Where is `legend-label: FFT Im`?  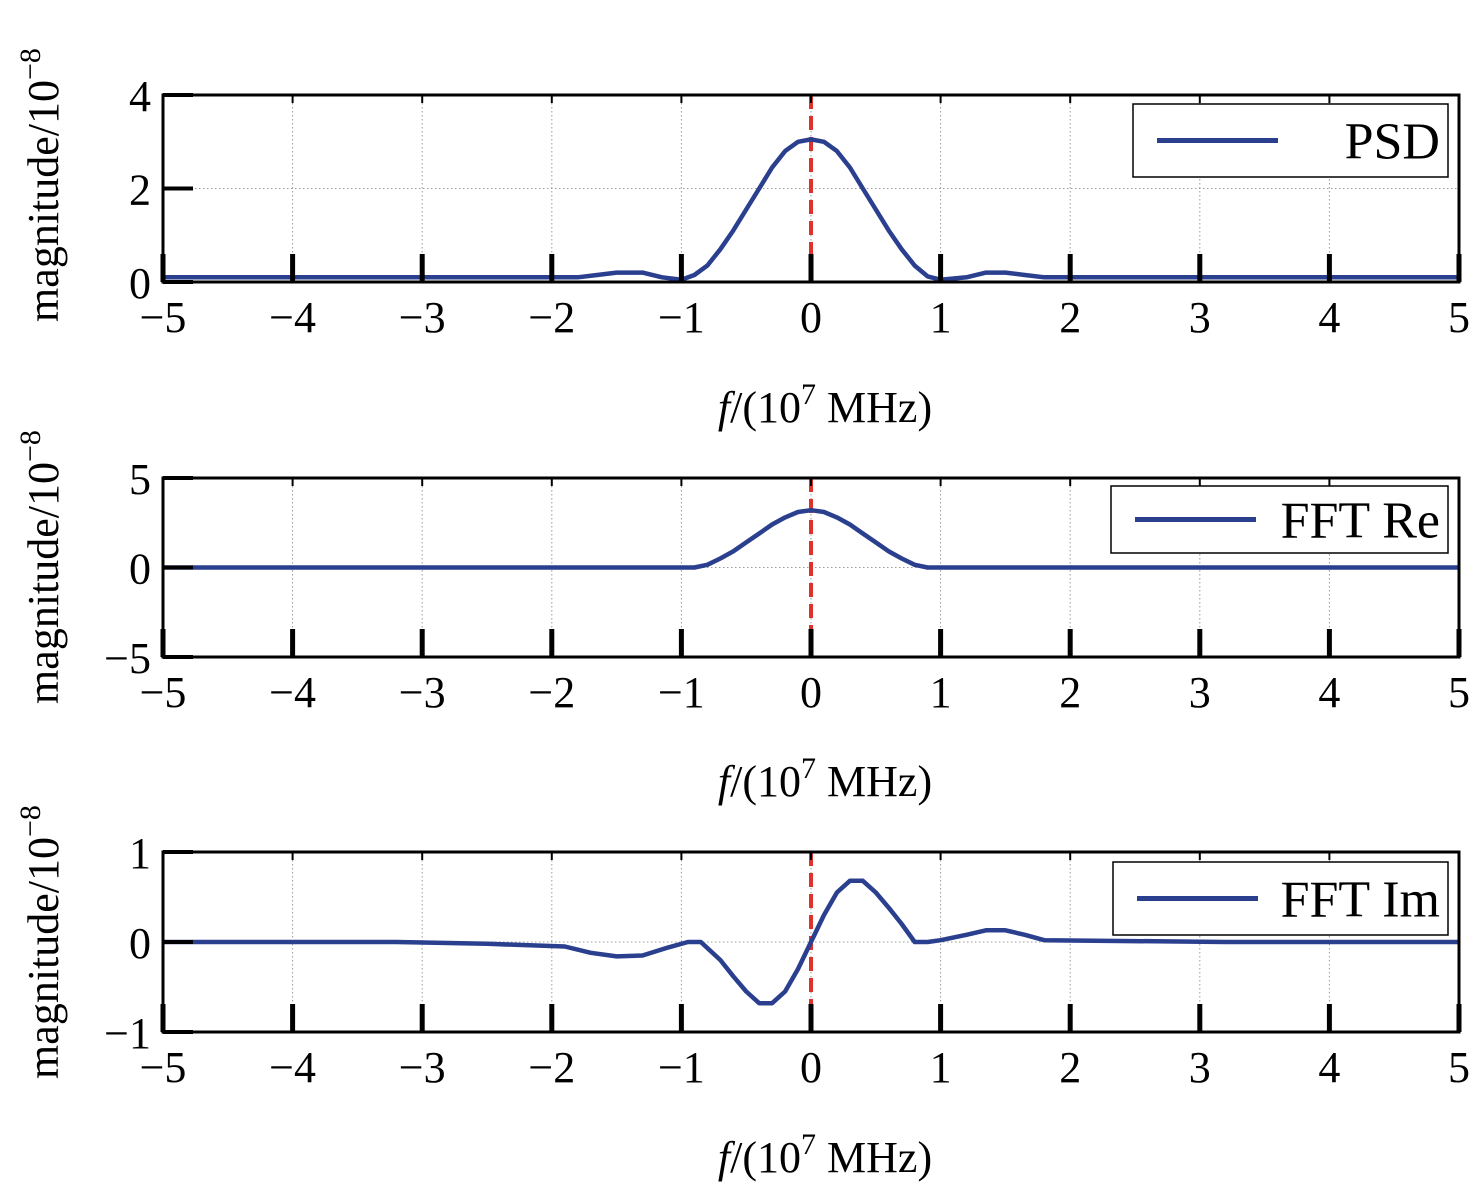 legend-label: FFT Im is located at coordinates (1360, 900).